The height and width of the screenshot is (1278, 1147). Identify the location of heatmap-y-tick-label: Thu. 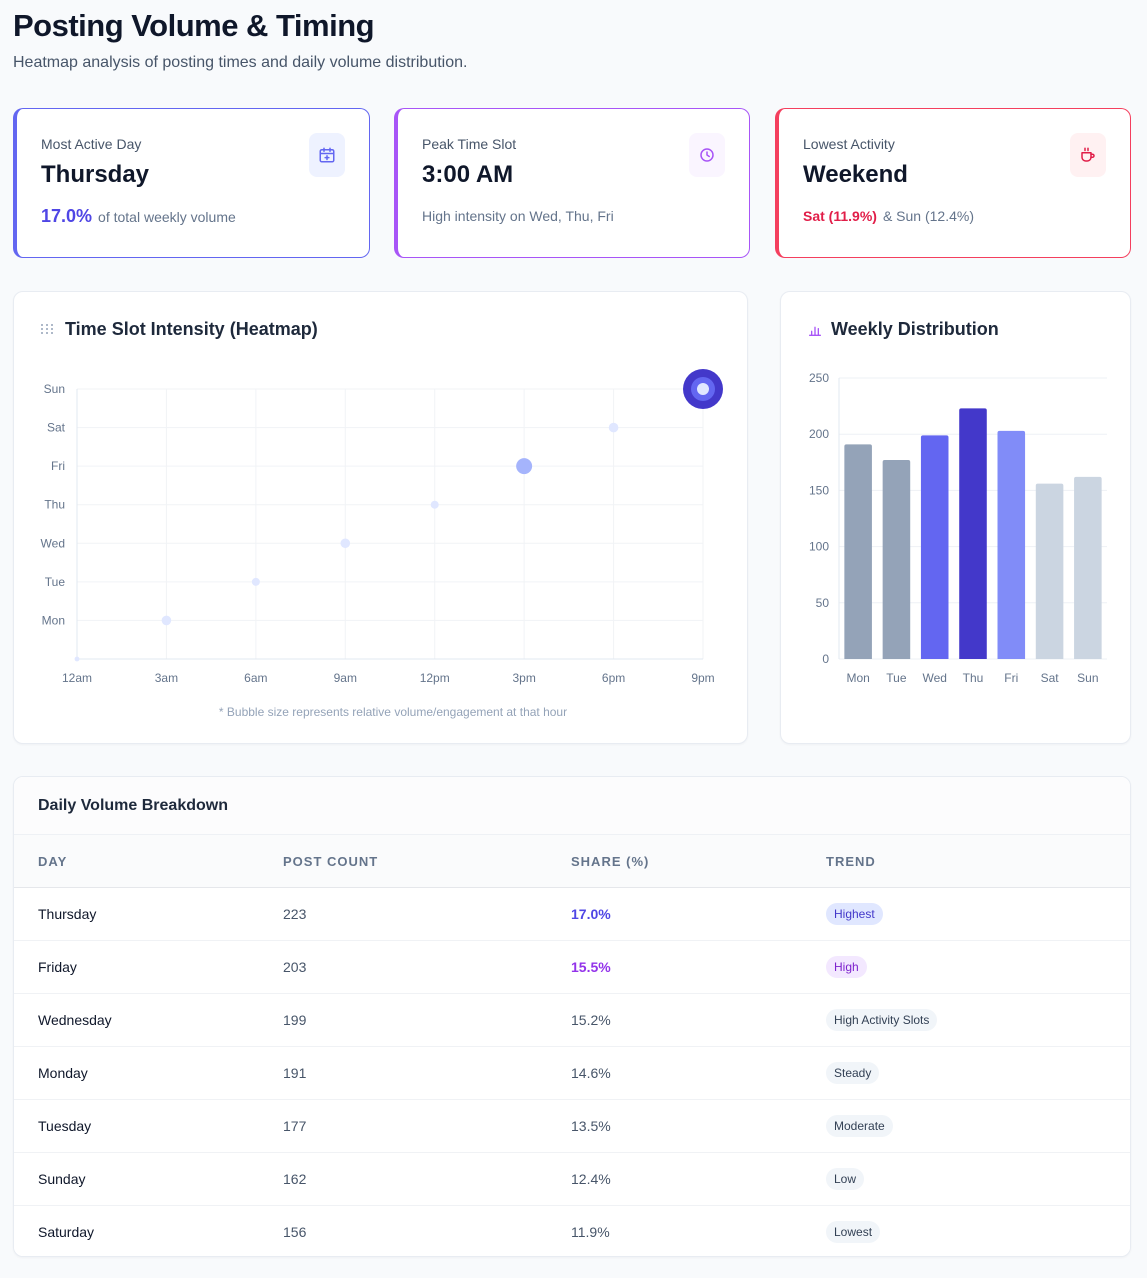
(54, 505).